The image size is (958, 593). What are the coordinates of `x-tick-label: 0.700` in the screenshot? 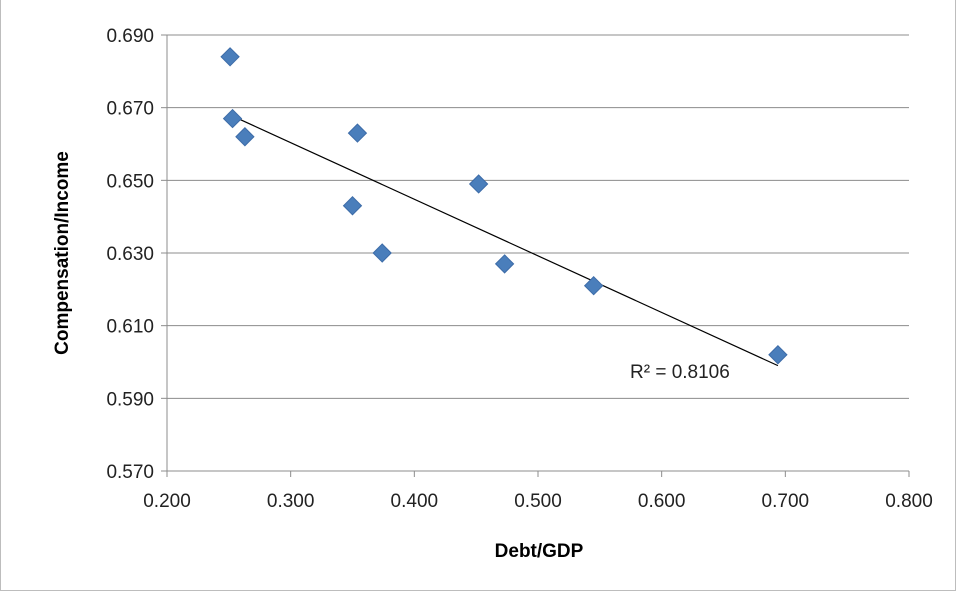 It's located at (786, 501).